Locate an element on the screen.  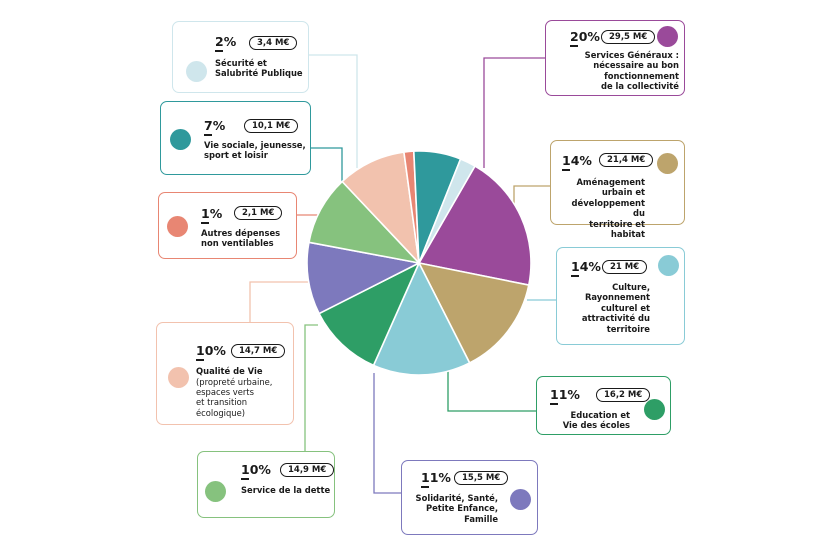
pie-slice-culture is located at coordinates (421, 319).